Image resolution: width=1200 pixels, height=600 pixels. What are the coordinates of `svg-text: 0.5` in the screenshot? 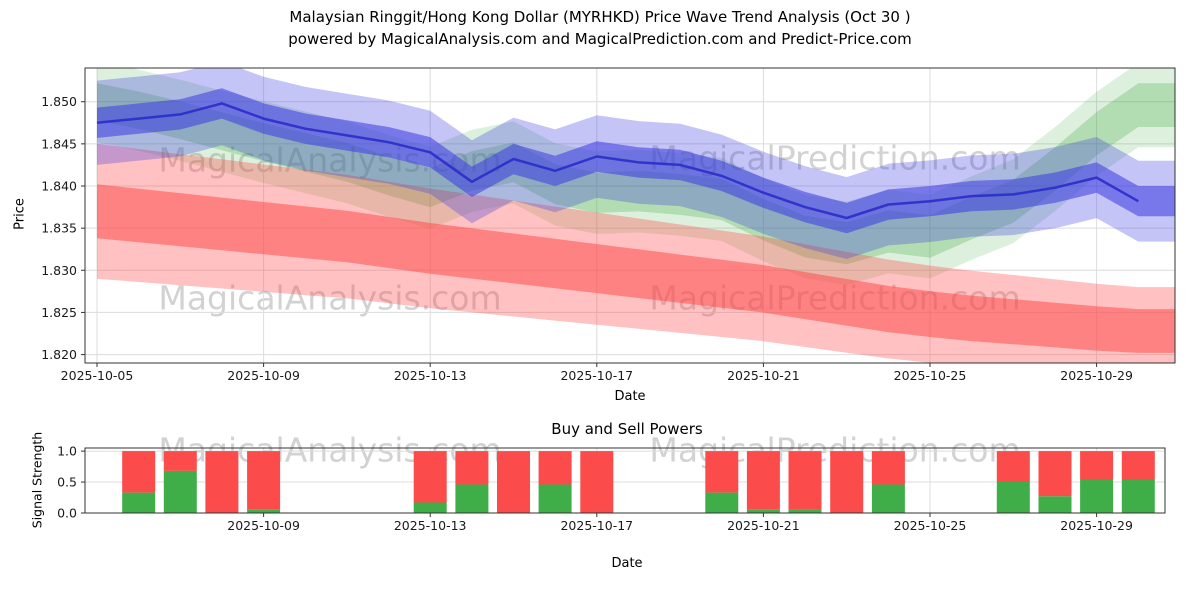 It's located at (67, 482).